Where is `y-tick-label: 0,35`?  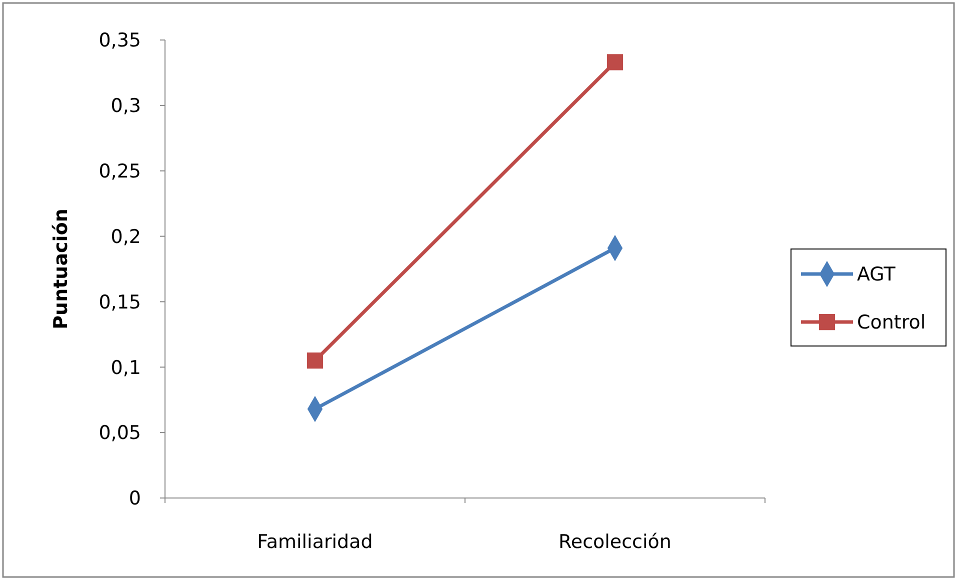
y-tick-label: 0,35 is located at coordinates (119, 41).